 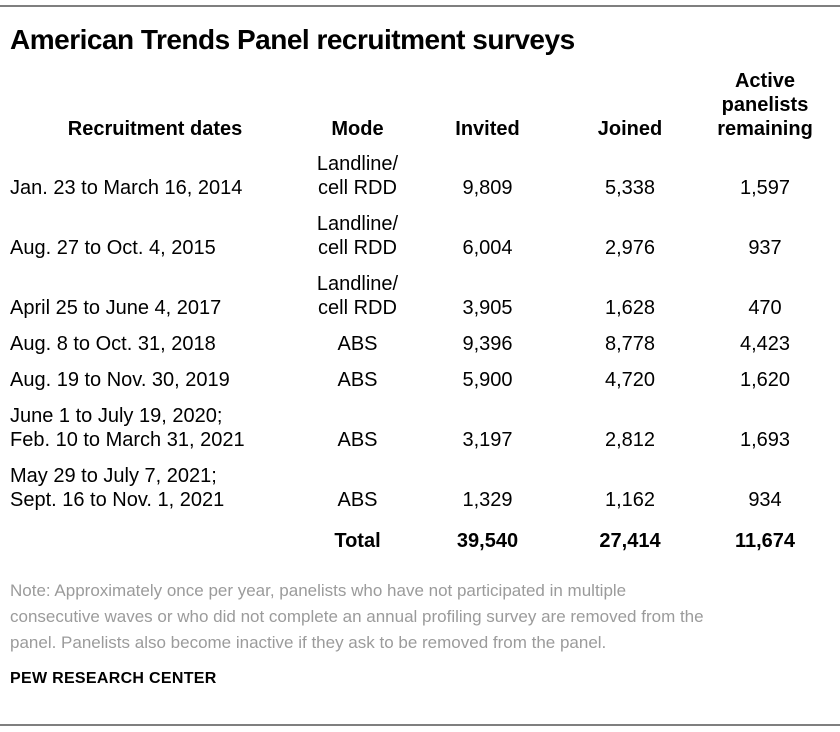 What do you see at coordinates (155, 540) in the screenshot?
I see `cell-dates-empty` at bounding box center [155, 540].